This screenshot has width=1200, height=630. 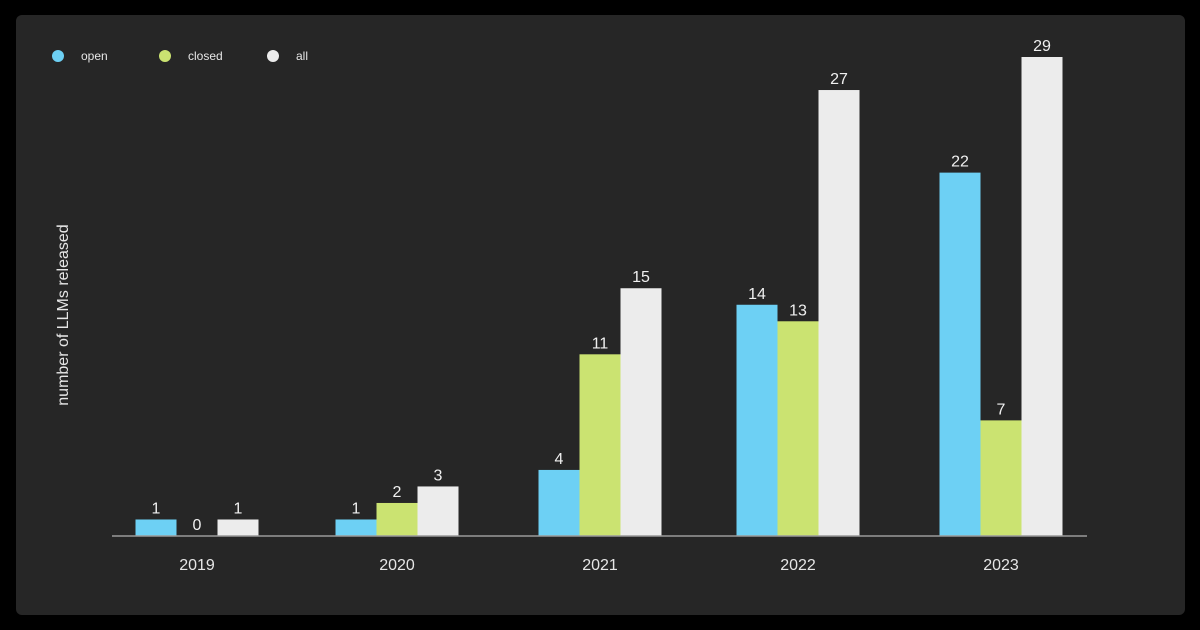 What do you see at coordinates (438, 511) in the screenshot?
I see `bar-all-2020` at bounding box center [438, 511].